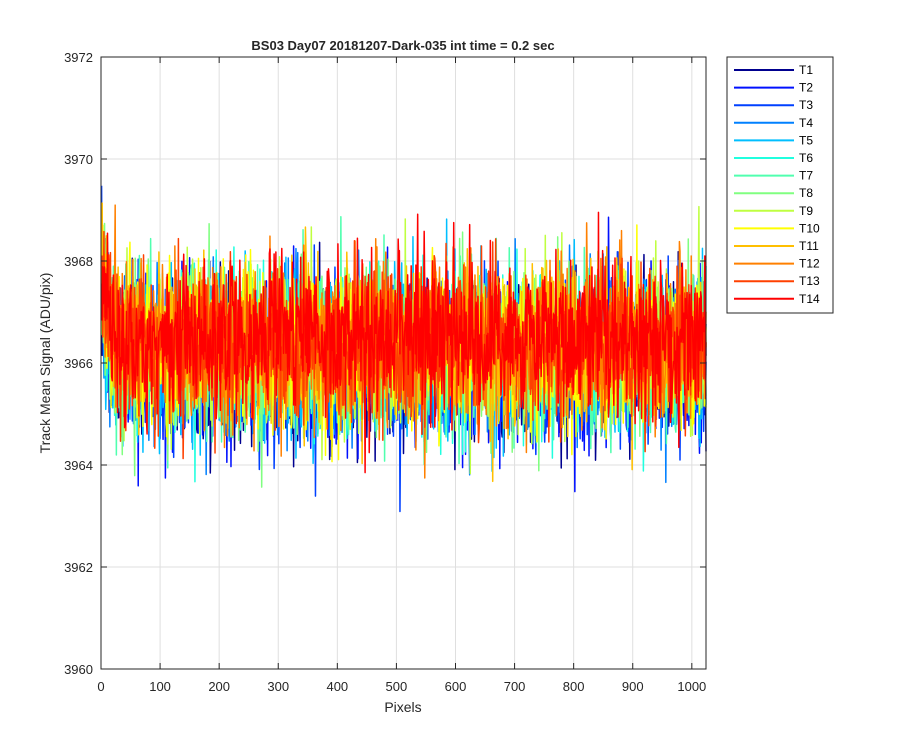 The height and width of the screenshot is (750, 900). What do you see at coordinates (806, 176) in the screenshot?
I see `legend-label-t7: T7` at bounding box center [806, 176].